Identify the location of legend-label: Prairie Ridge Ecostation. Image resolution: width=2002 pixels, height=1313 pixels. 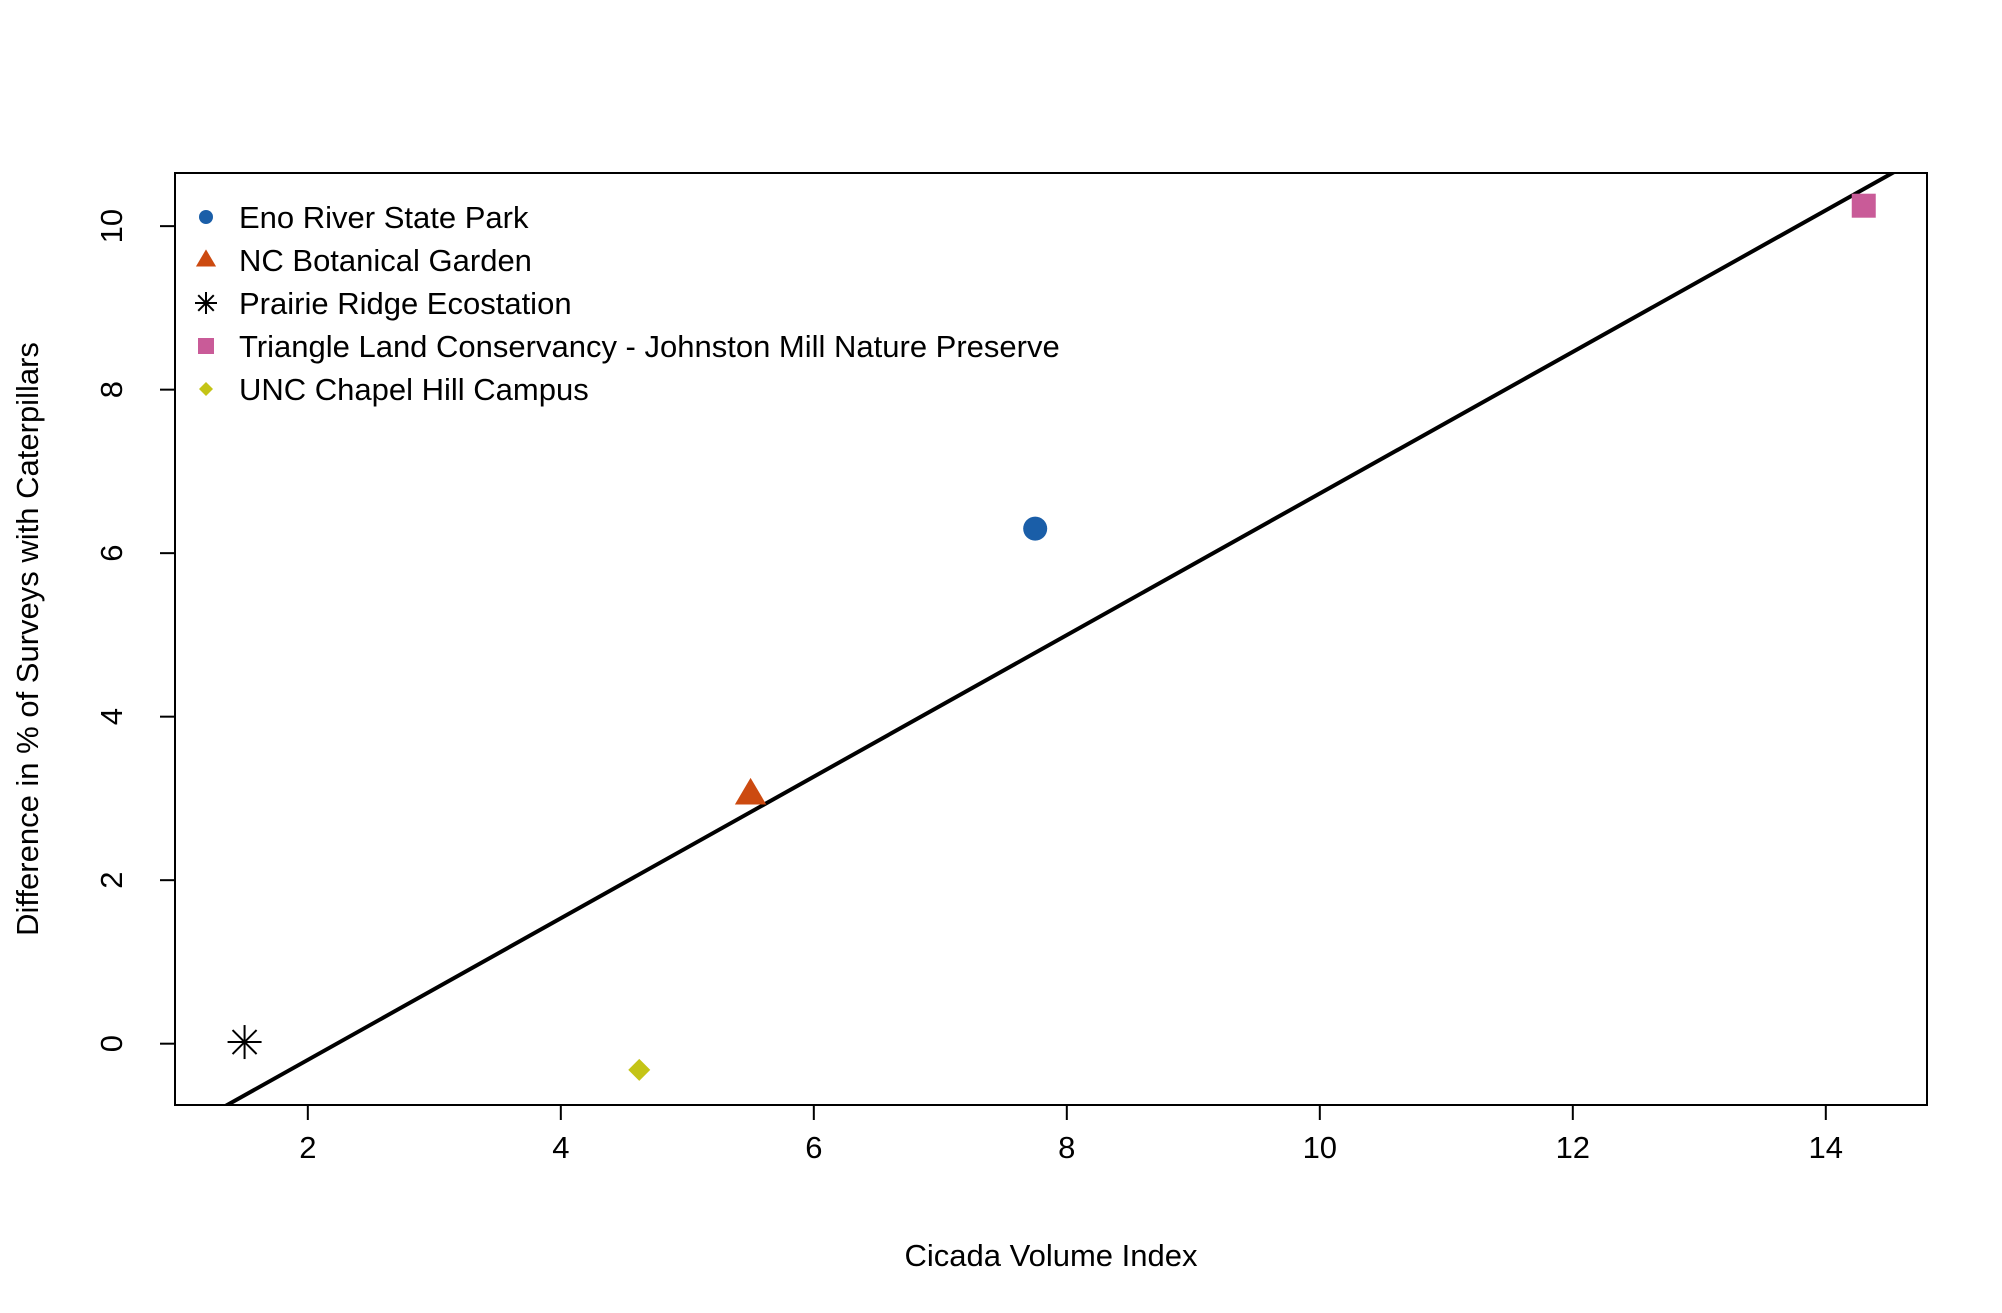
(405, 303).